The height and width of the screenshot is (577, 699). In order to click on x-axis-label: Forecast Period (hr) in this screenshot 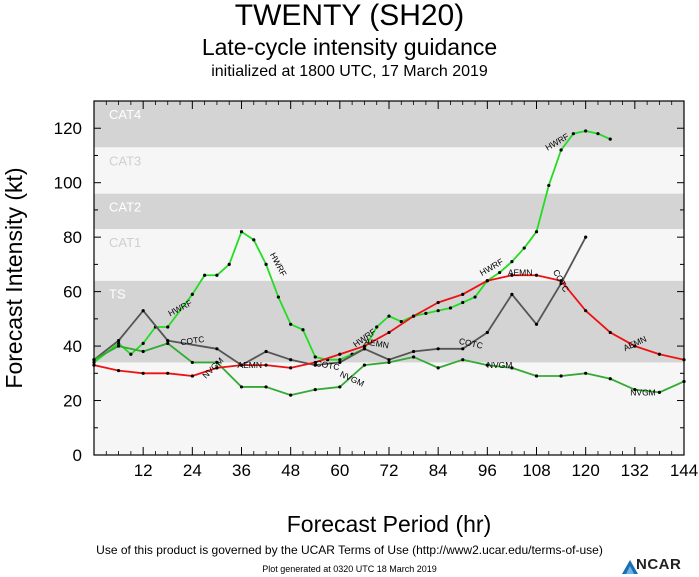, I will do `click(389, 524)`.